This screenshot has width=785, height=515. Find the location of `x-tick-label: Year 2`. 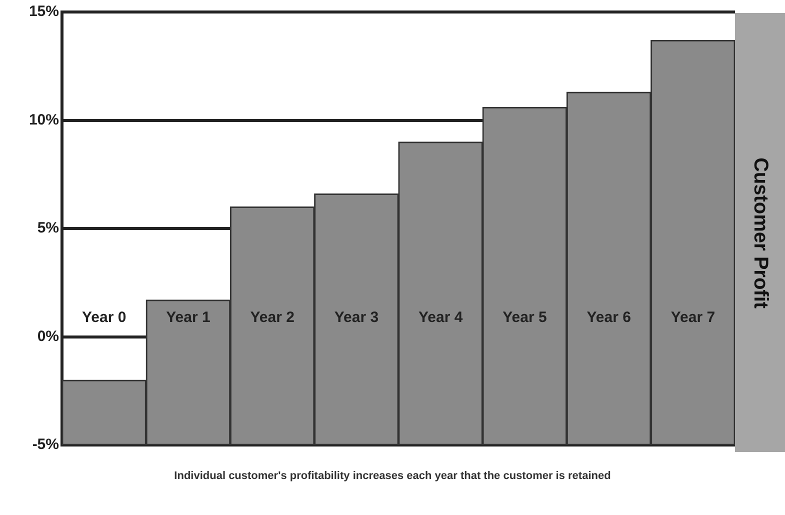

x-tick-label: Year 2 is located at coordinates (272, 317).